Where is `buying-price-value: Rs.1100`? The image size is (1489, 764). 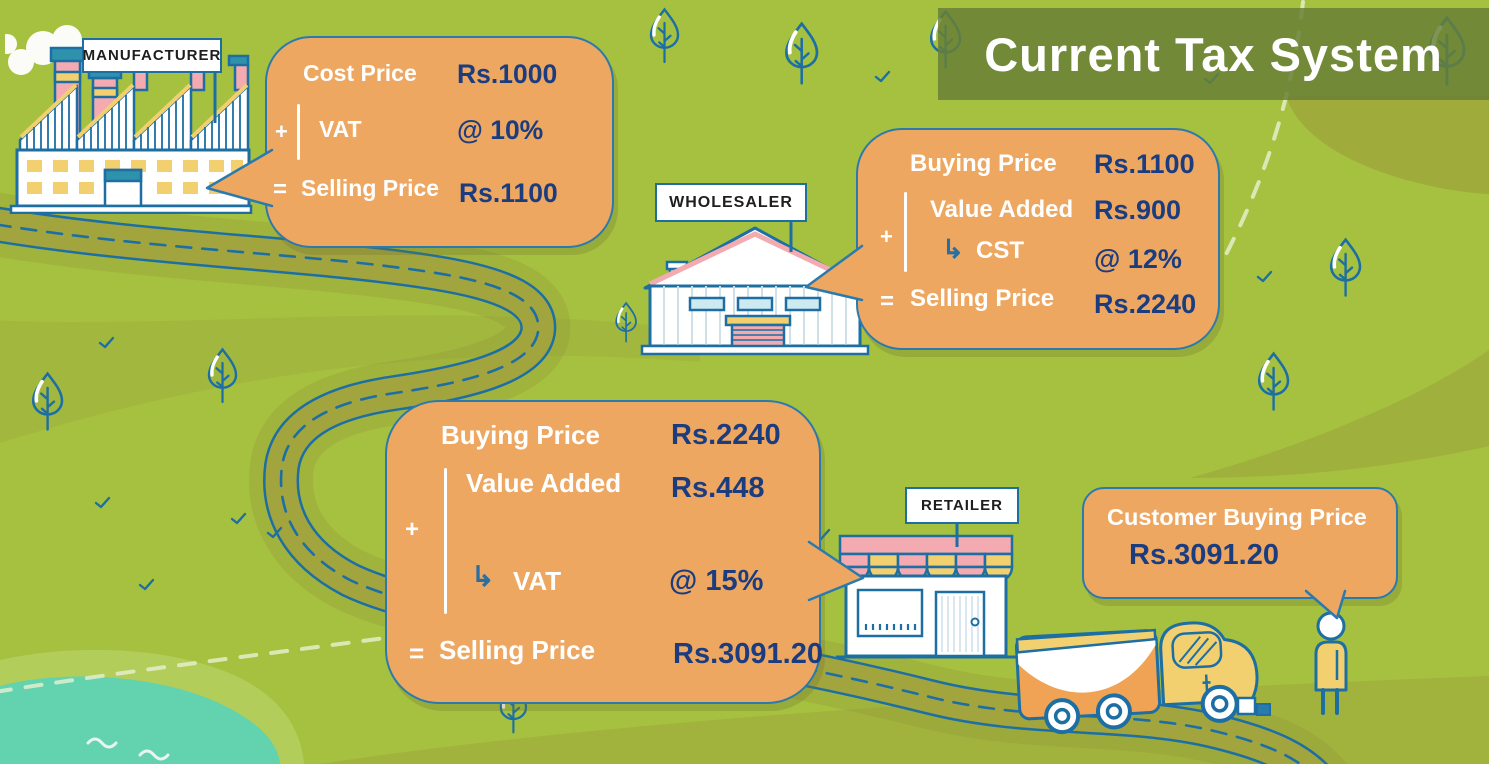 buying-price-value: Rs.1100 is located at coordinates (1144, 164).